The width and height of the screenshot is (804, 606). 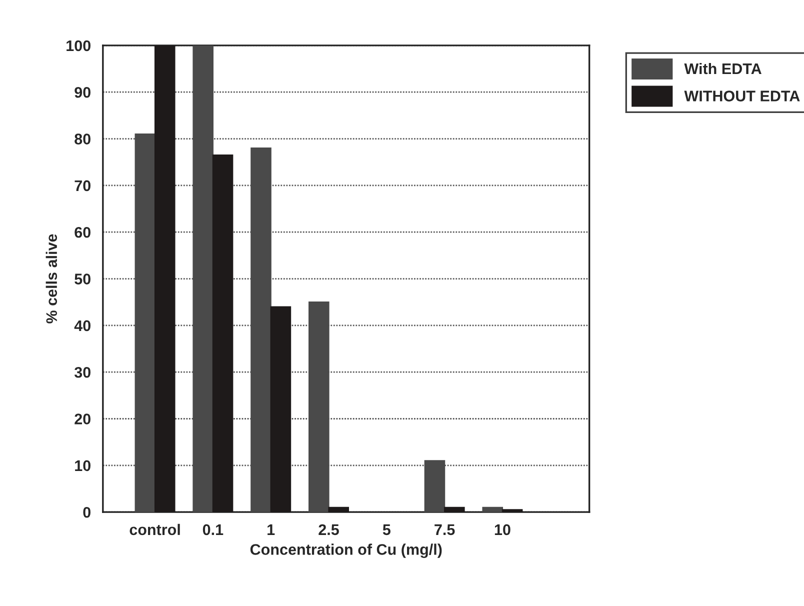 What do you see at coordinates (155, 530) in the screenshot?
I see `x-tick-label: control` at bounding box center [155, 530].